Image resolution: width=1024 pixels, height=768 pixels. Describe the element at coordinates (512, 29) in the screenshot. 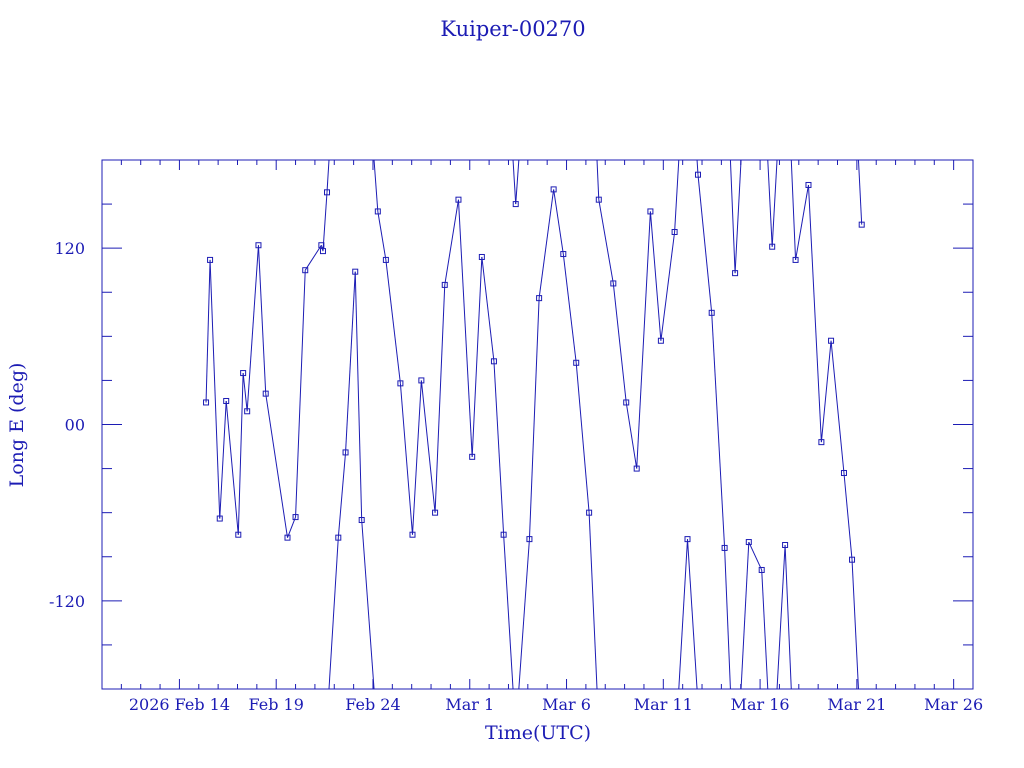

I see `chart-title: Kuiper-00270` at that location.